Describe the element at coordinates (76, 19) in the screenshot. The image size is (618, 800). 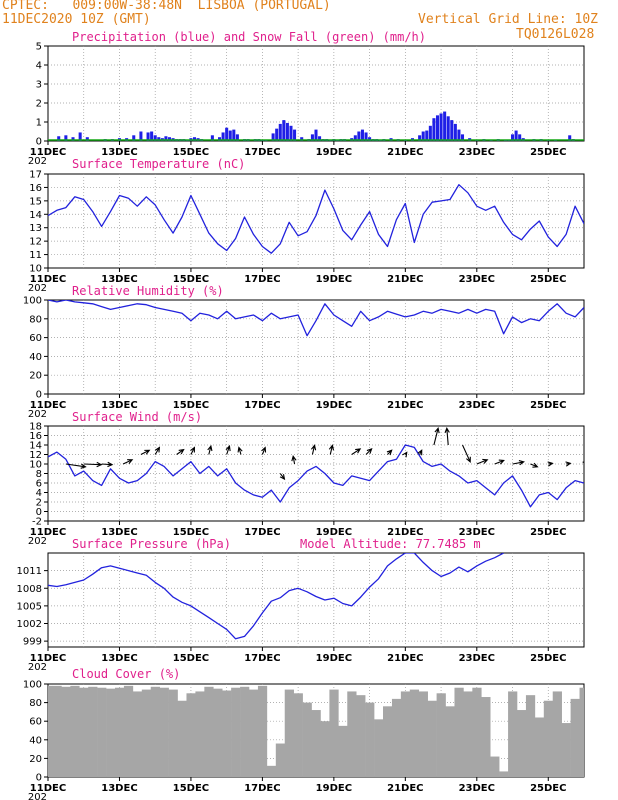
I see `header-run-date: 11DEC2020 10Z (GMT)` at that location.